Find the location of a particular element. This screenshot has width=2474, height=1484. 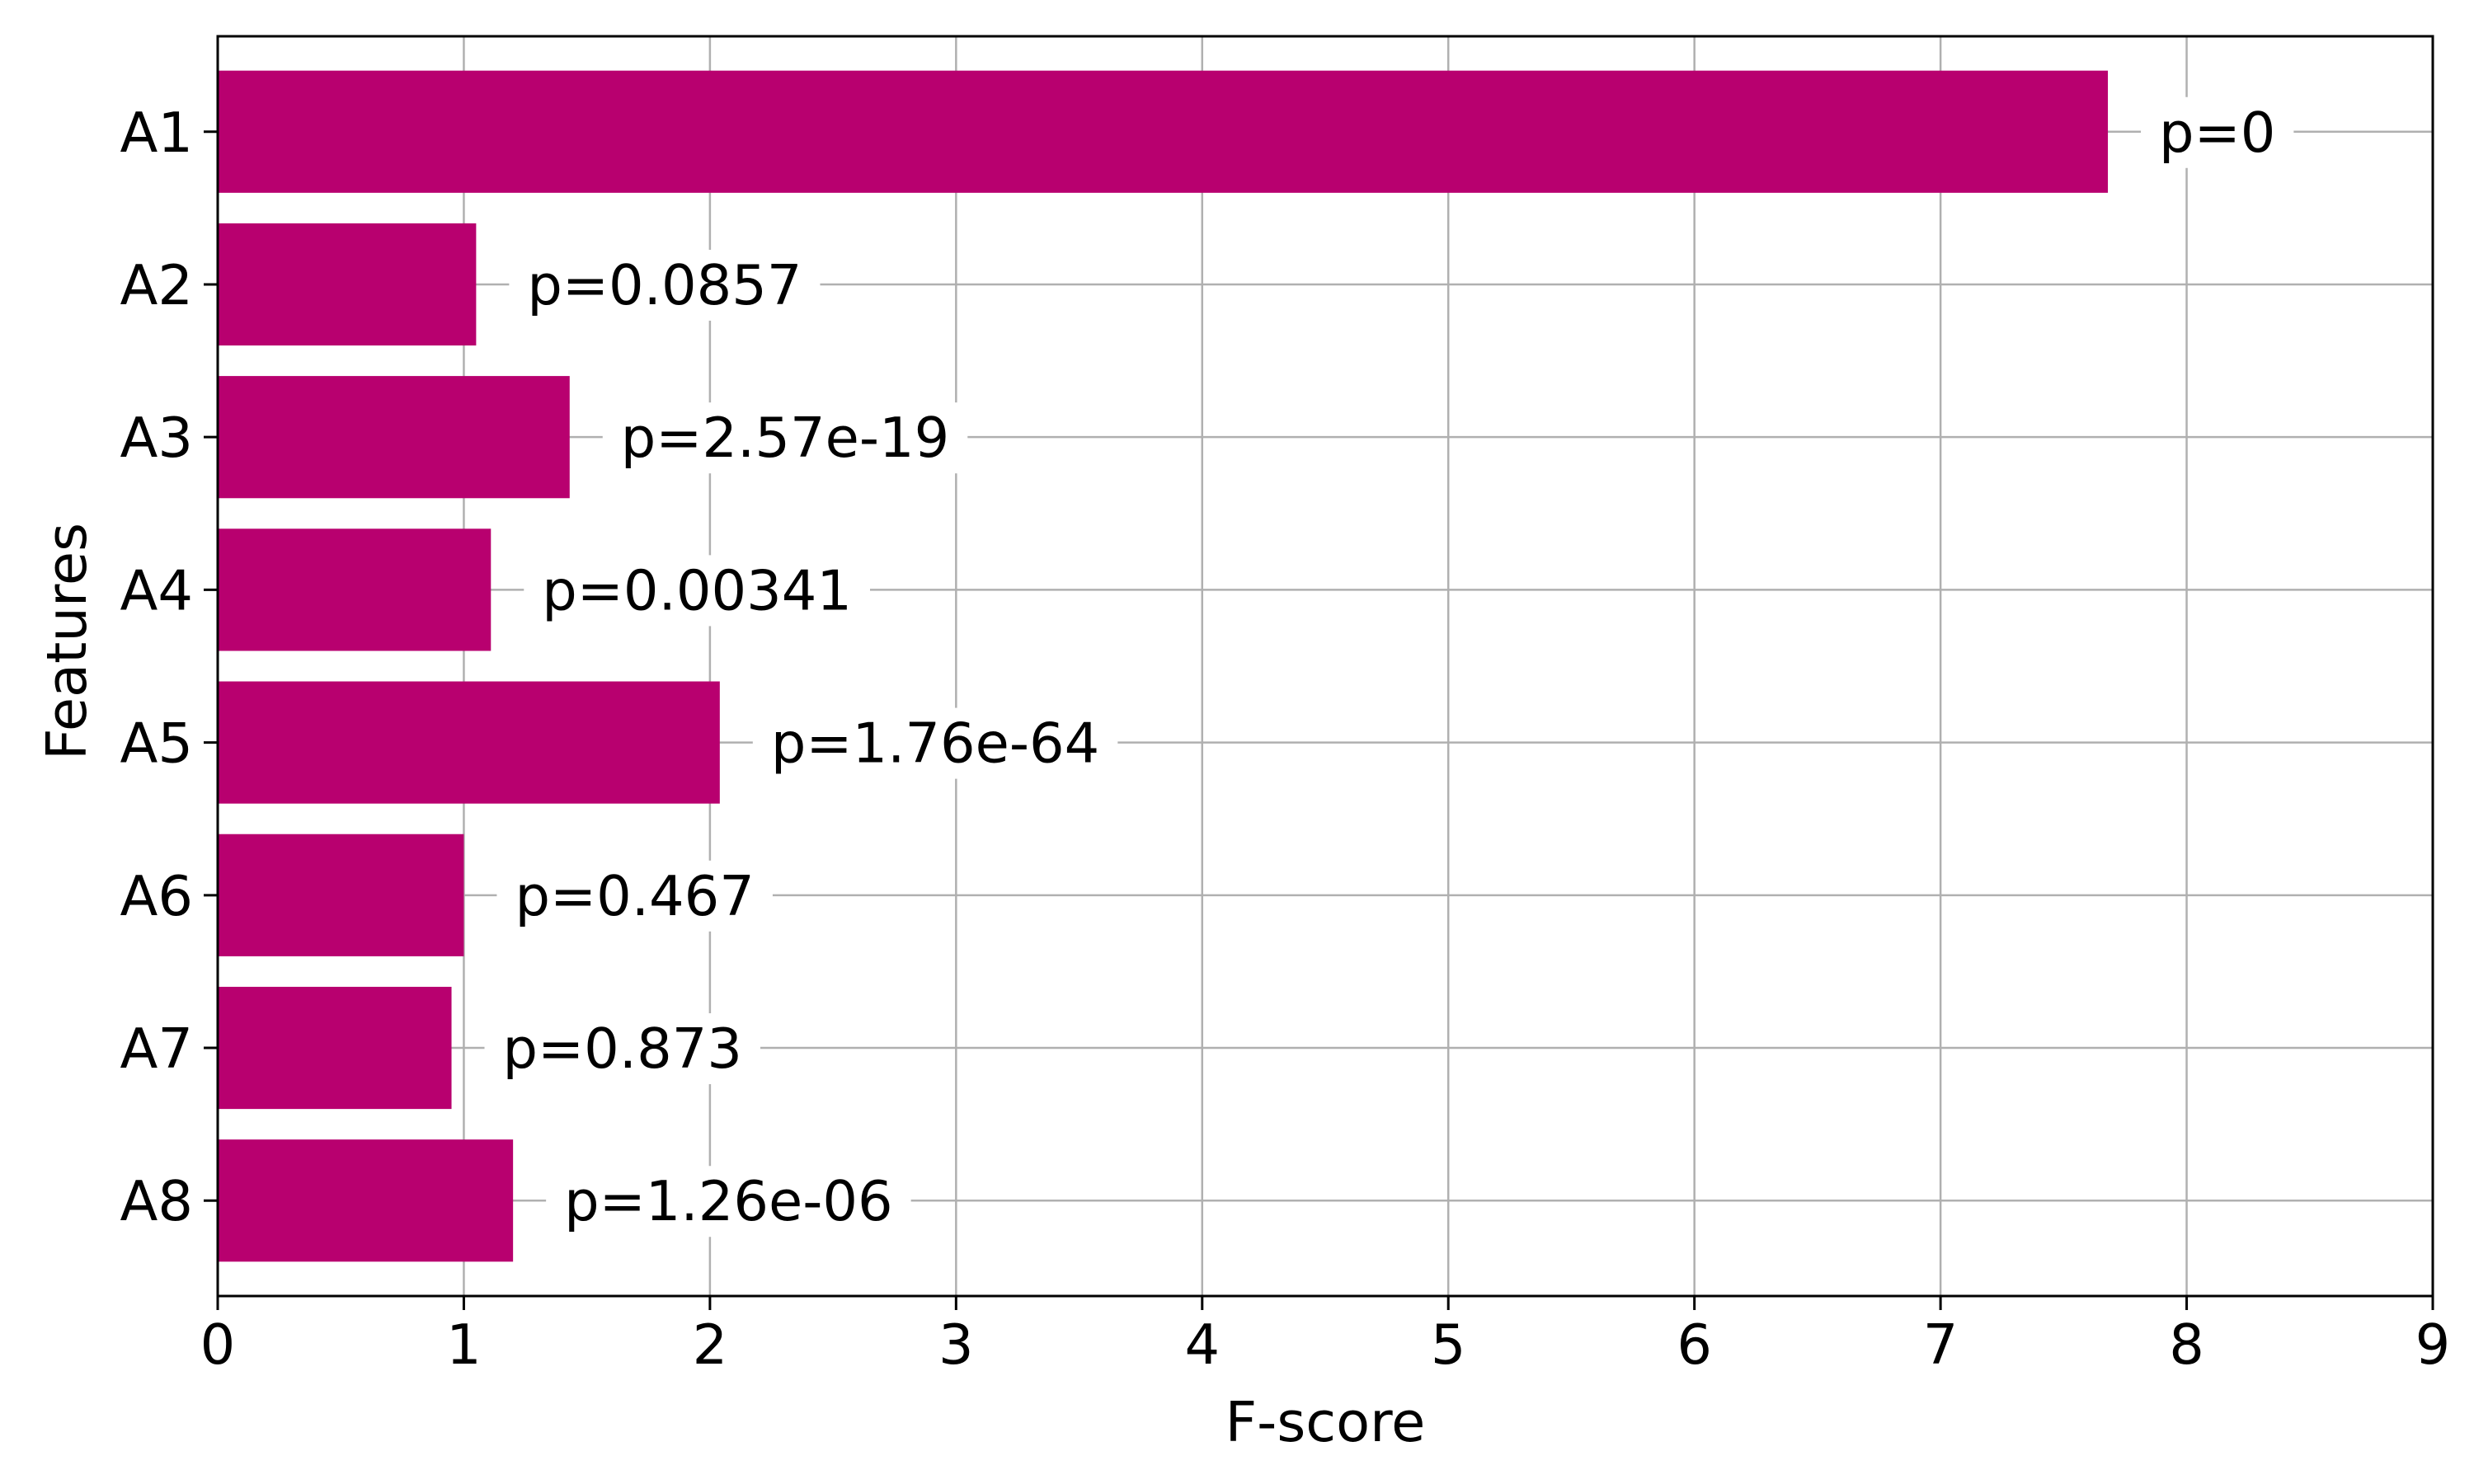

bar-label-a7: p=0.873 is located at coordinates (622, 1049).